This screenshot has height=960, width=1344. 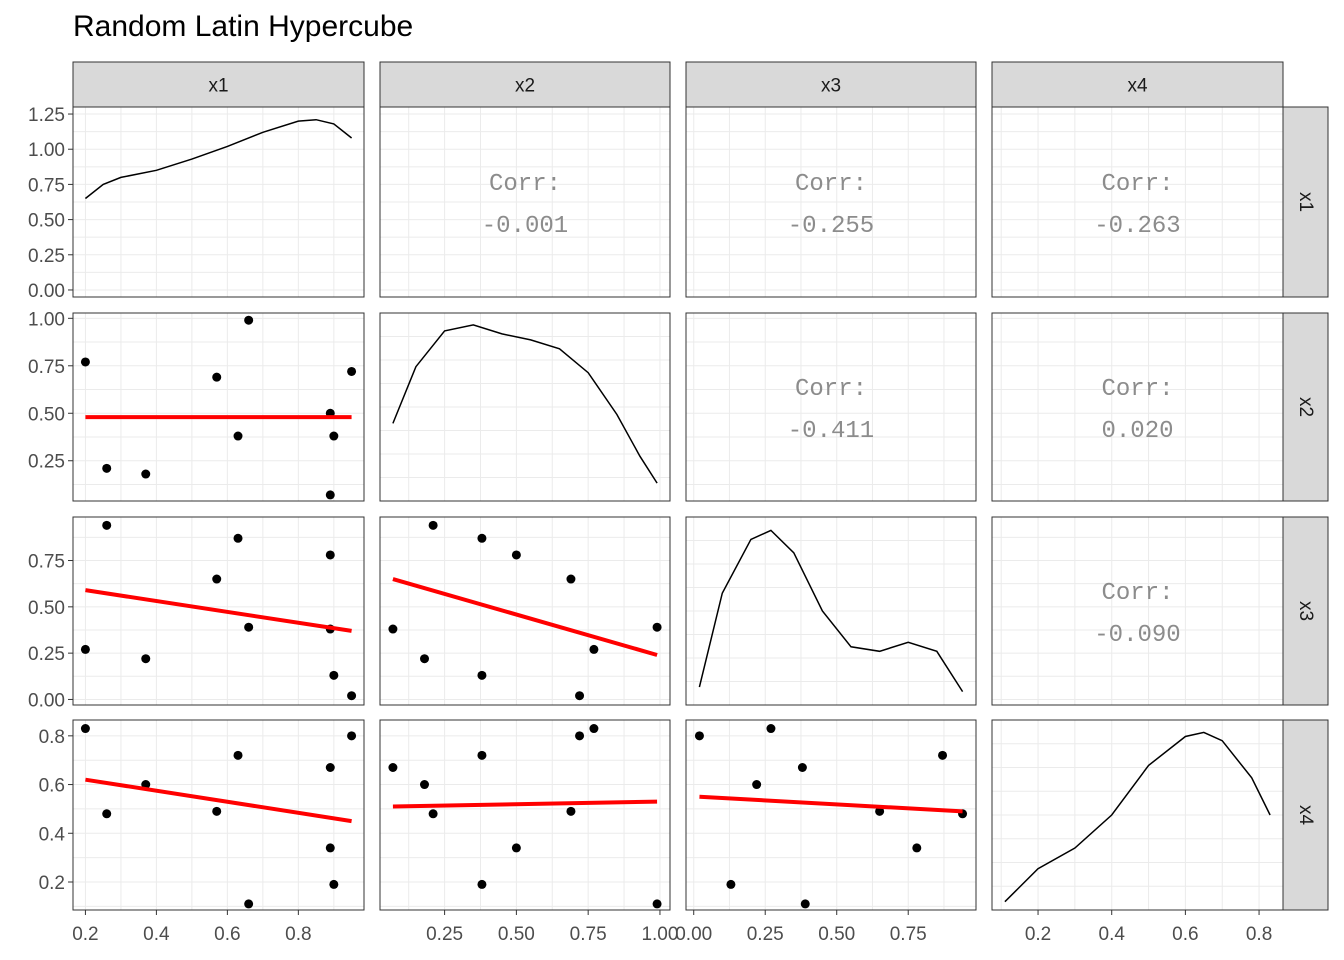 What do you see at coordinates (525, 202) in the screenshot?
I see `panel-x1-x2: Corr: -0.001` at bounding box center [525, 202].